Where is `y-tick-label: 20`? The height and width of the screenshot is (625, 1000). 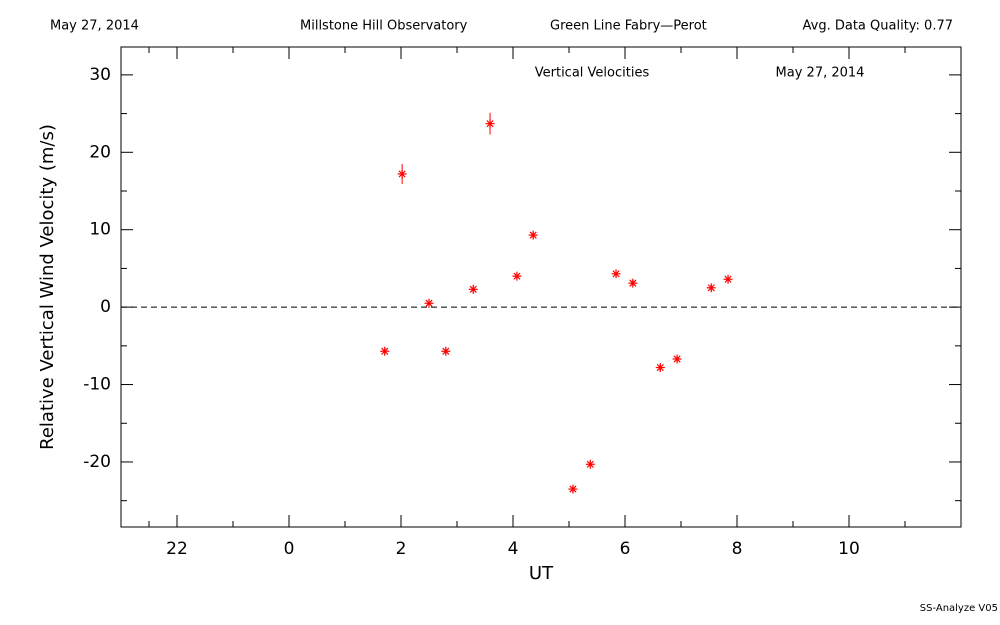
y-tick-label: 20 is located at coordinates (100, 152).